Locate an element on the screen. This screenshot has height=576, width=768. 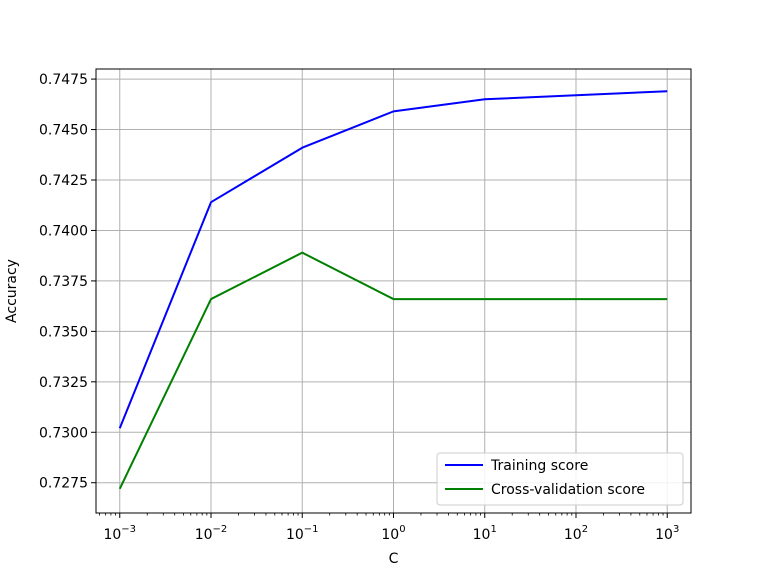
y-tick-label: 0.7375 is located at coordinates (63, 282).